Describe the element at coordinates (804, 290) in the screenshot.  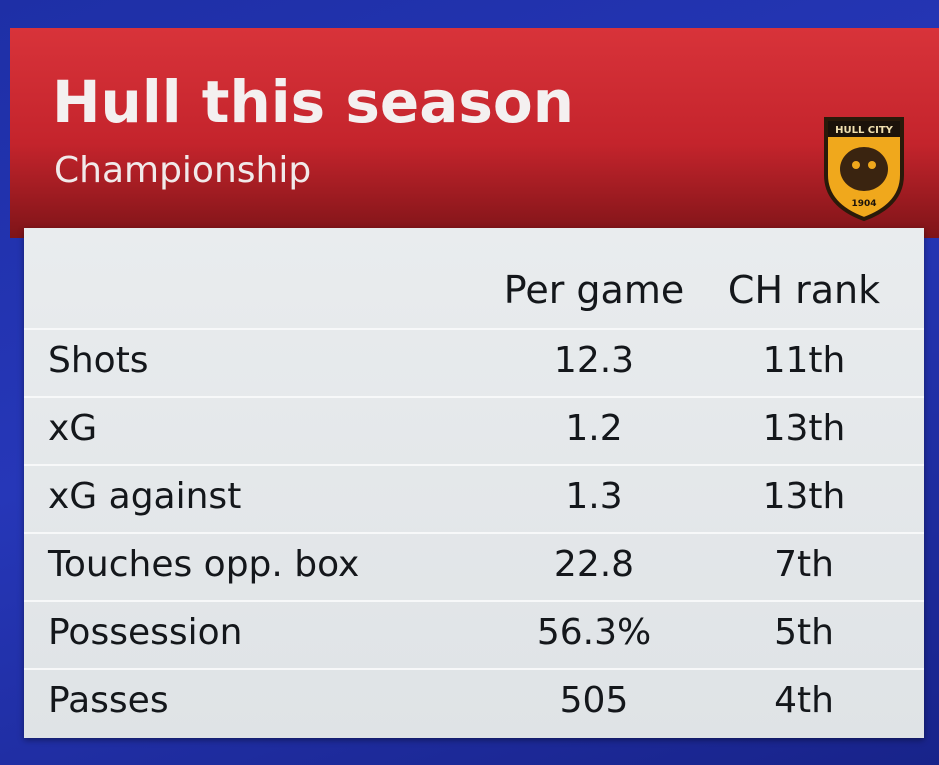
I see `column-header: CH rank` at that location.